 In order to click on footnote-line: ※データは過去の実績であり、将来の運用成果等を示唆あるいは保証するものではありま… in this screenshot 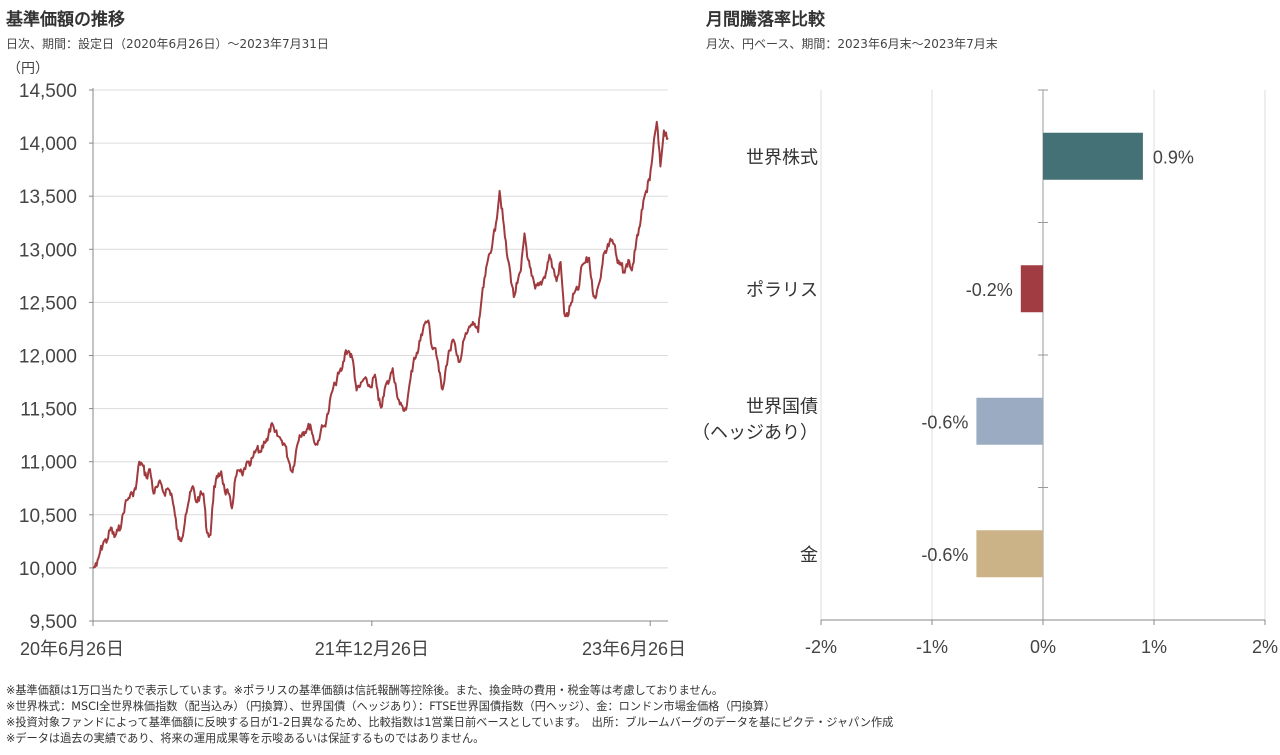, I will do `click(245, 738)`.